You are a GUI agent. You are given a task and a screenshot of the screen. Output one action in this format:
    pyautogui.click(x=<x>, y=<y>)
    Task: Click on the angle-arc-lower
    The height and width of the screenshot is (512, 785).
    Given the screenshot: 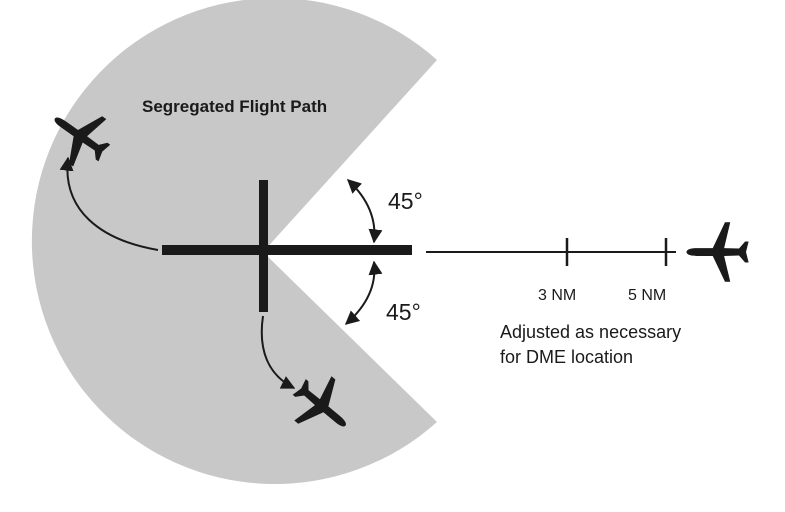 What is the action you would take?
    pyautogui.click(x=363, y=292)
    